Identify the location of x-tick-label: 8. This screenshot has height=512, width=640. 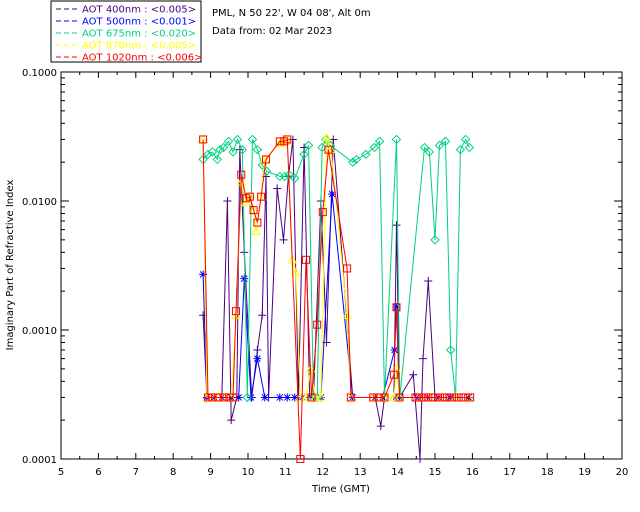
(173, 472).